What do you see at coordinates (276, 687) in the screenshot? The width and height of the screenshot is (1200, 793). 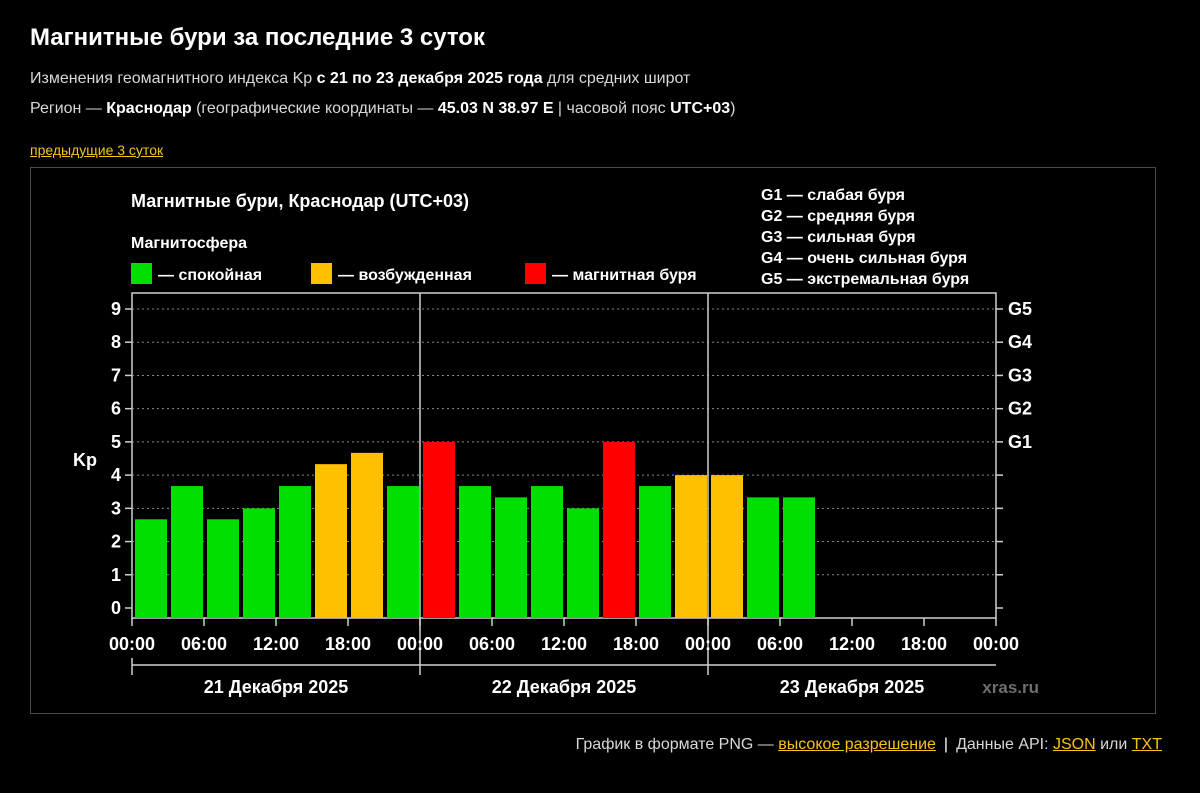 I see `day-label: 21 Декабря 2025` at bounding box center [276, 687].